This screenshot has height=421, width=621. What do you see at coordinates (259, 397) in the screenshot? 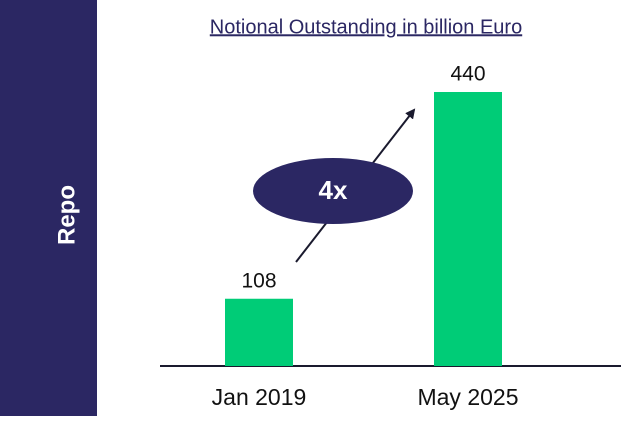
I see `x-tick-label: Jan 2019` at bounding box center [259, 397].